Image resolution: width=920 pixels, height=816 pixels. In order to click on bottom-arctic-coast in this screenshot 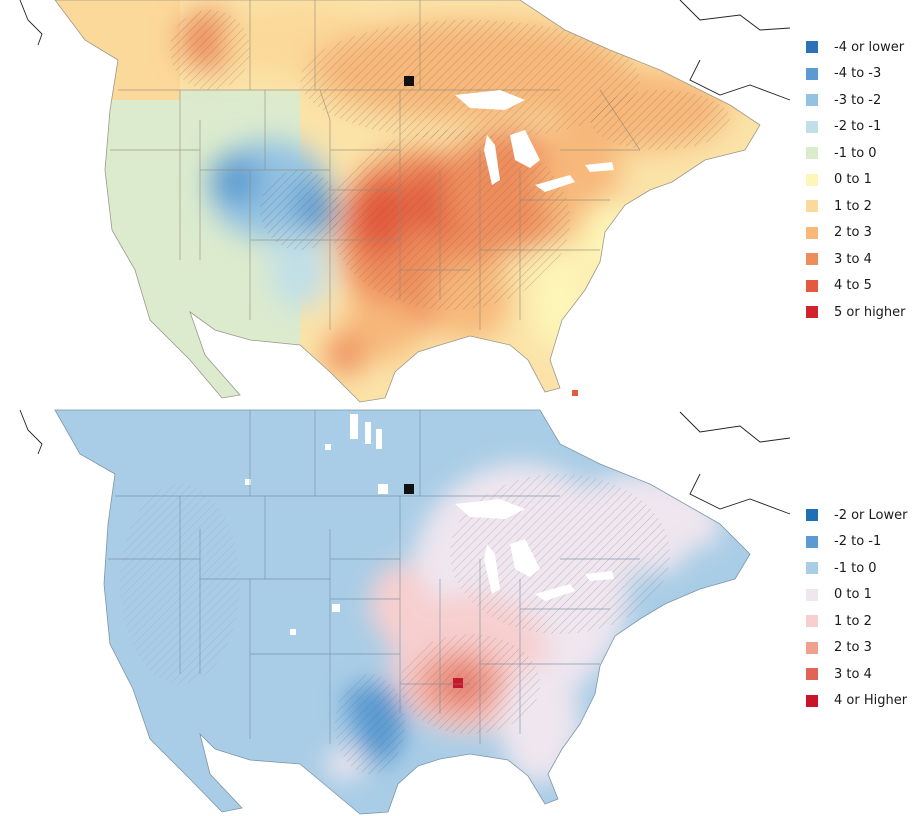, I will do `click(735, 427)`.